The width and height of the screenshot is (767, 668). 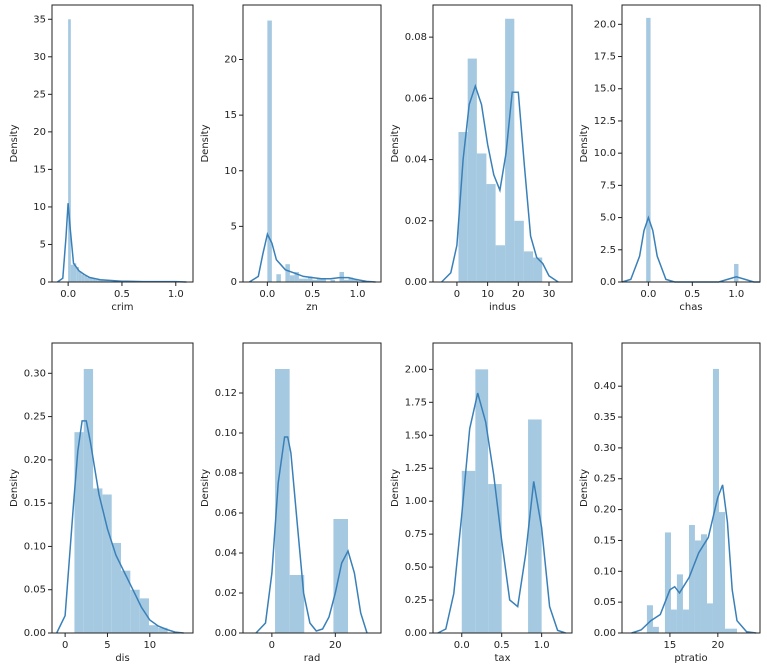 What do you see at coordinates (416, 221) in the screenshot?
I see `y-tick-label: 0.02` at bounding box center [416, 221].